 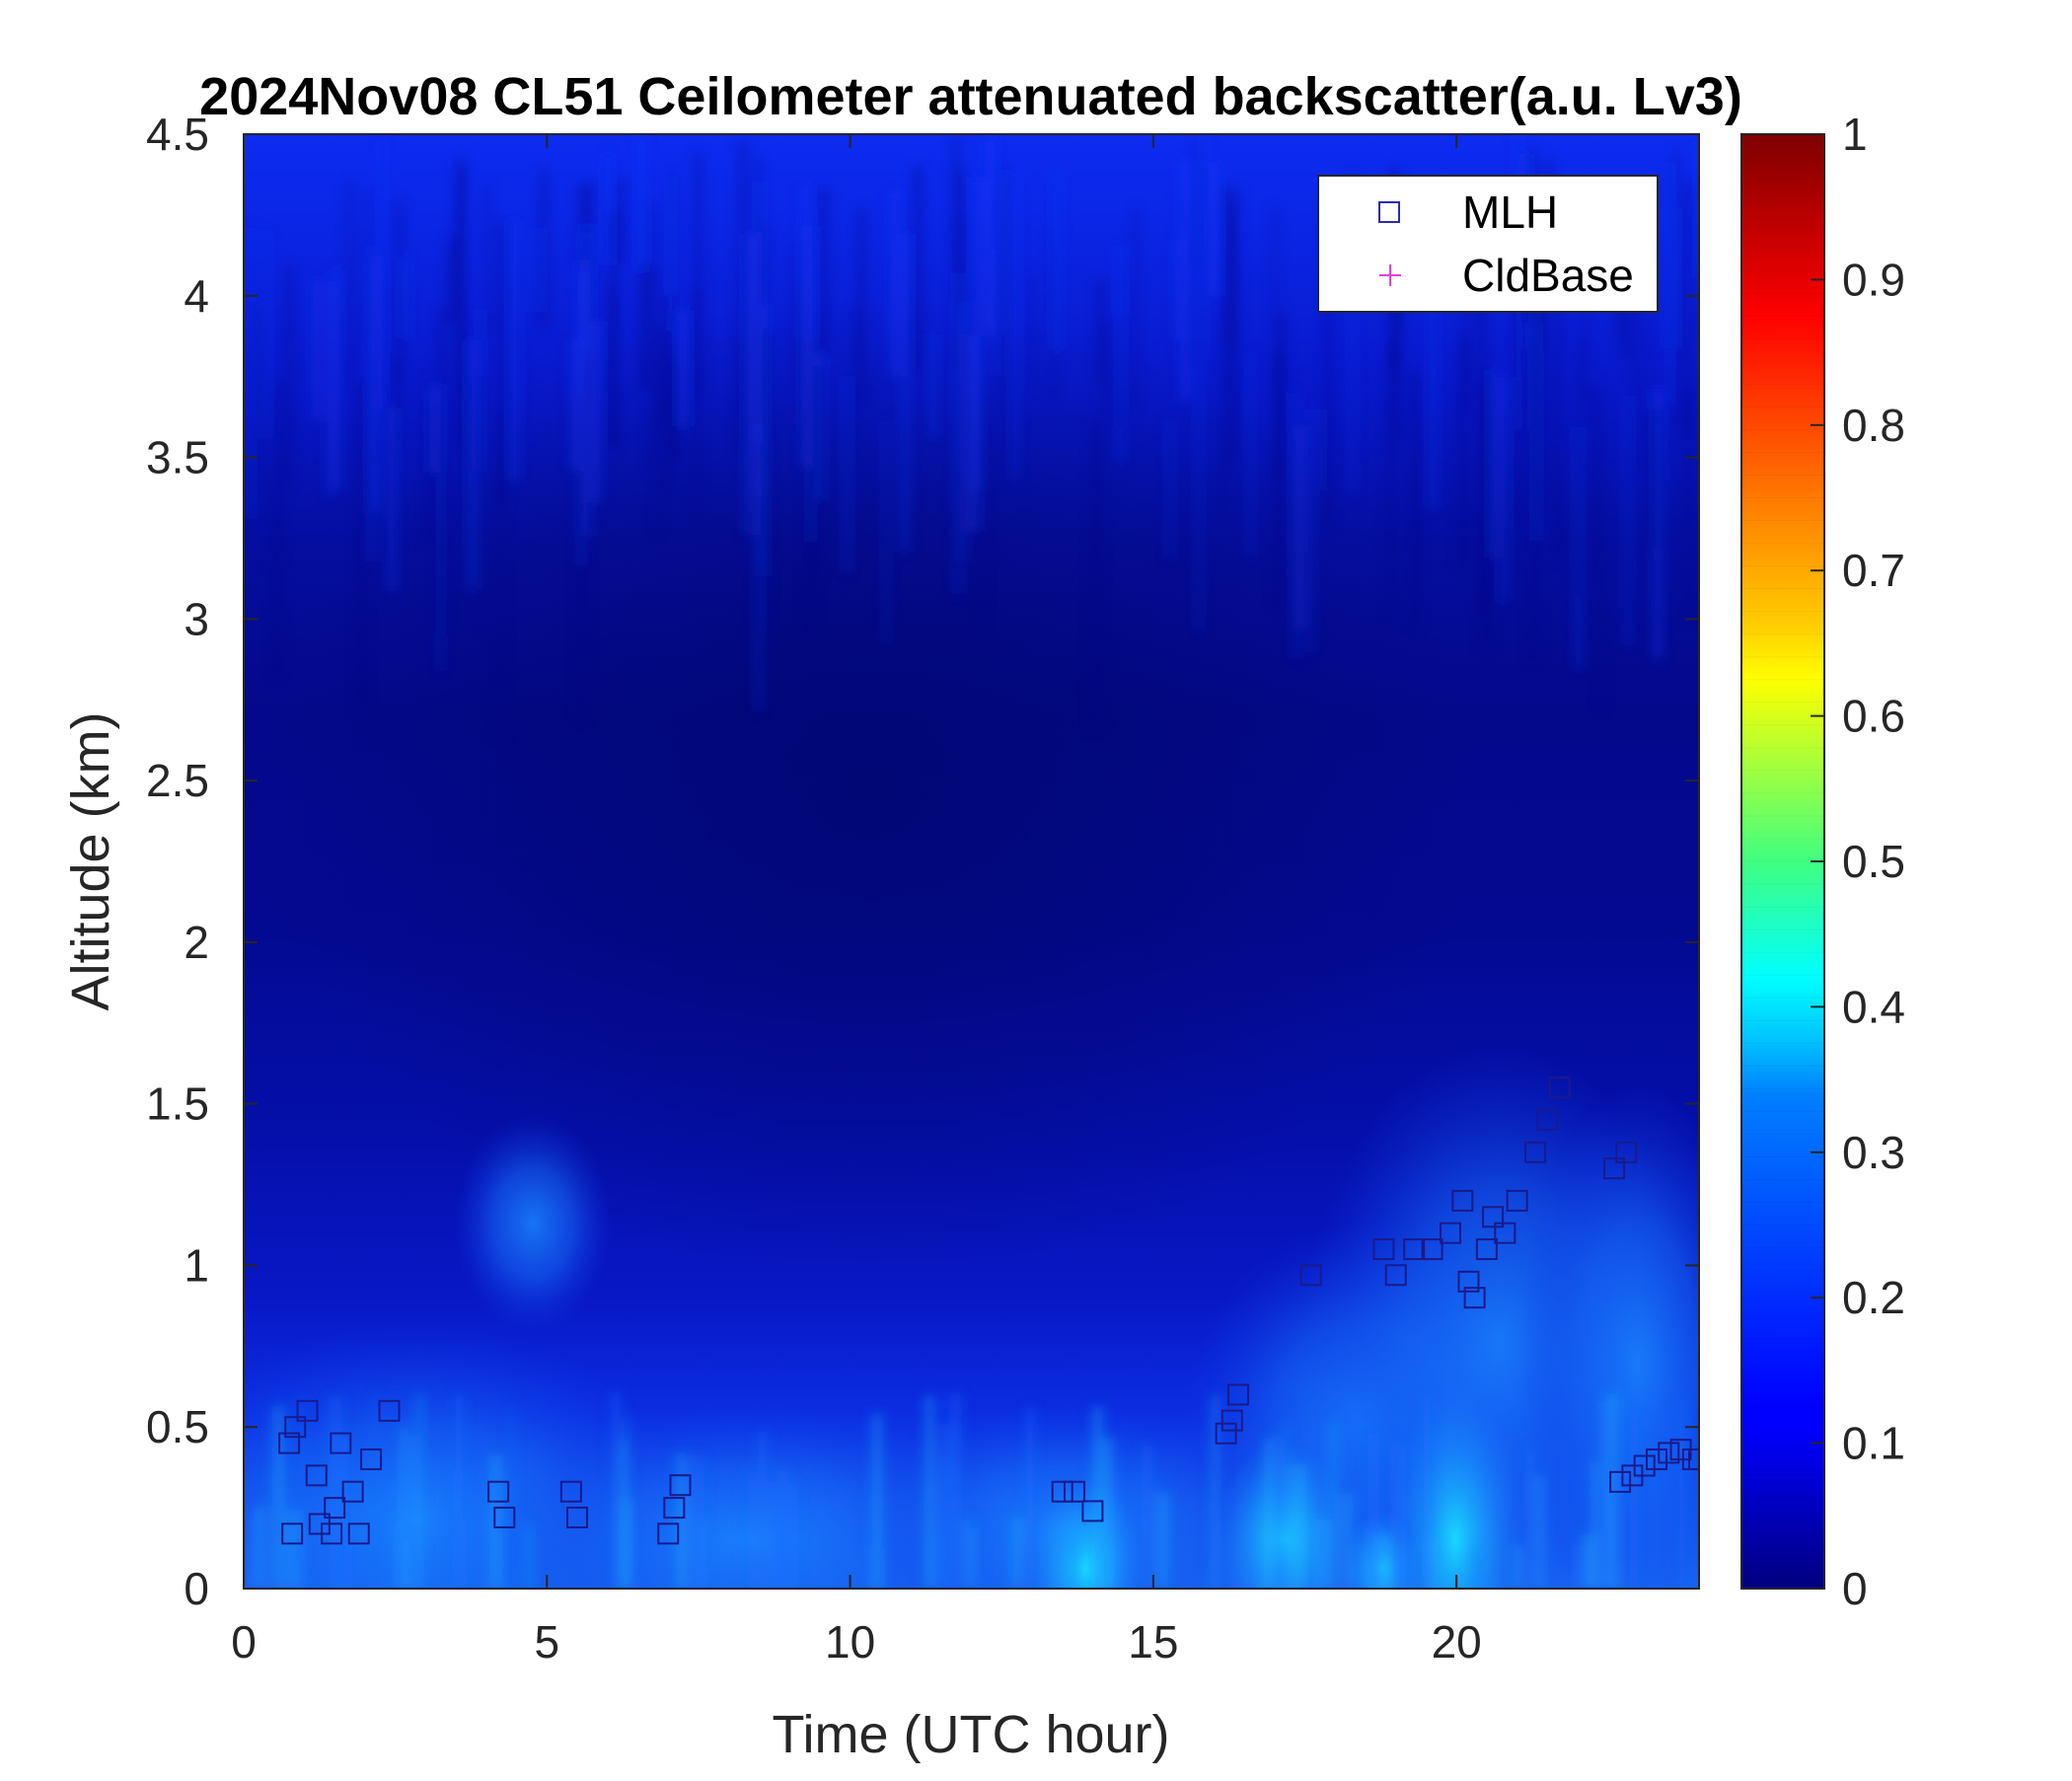 I want to click on colorbar: 0 0.1 0.2 0.3 0.4 0.5 0.6 0.7 0.8 0.9 1, so click(x=1823, y=861).